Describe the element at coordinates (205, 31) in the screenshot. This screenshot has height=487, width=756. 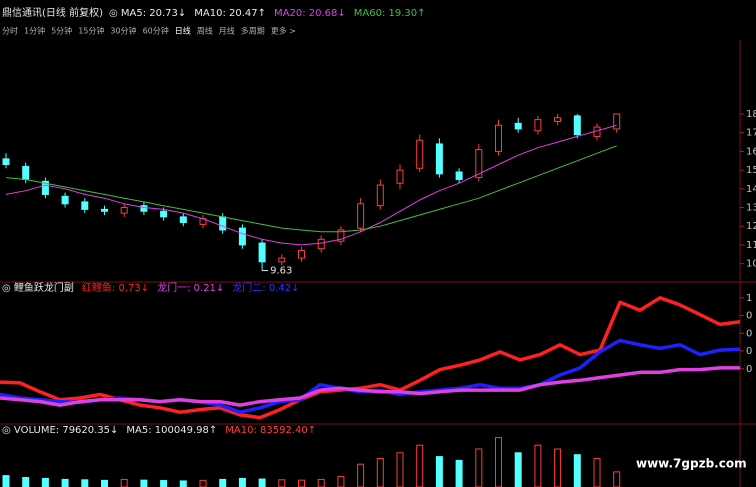
I see `period-tab: 周线` at that location.